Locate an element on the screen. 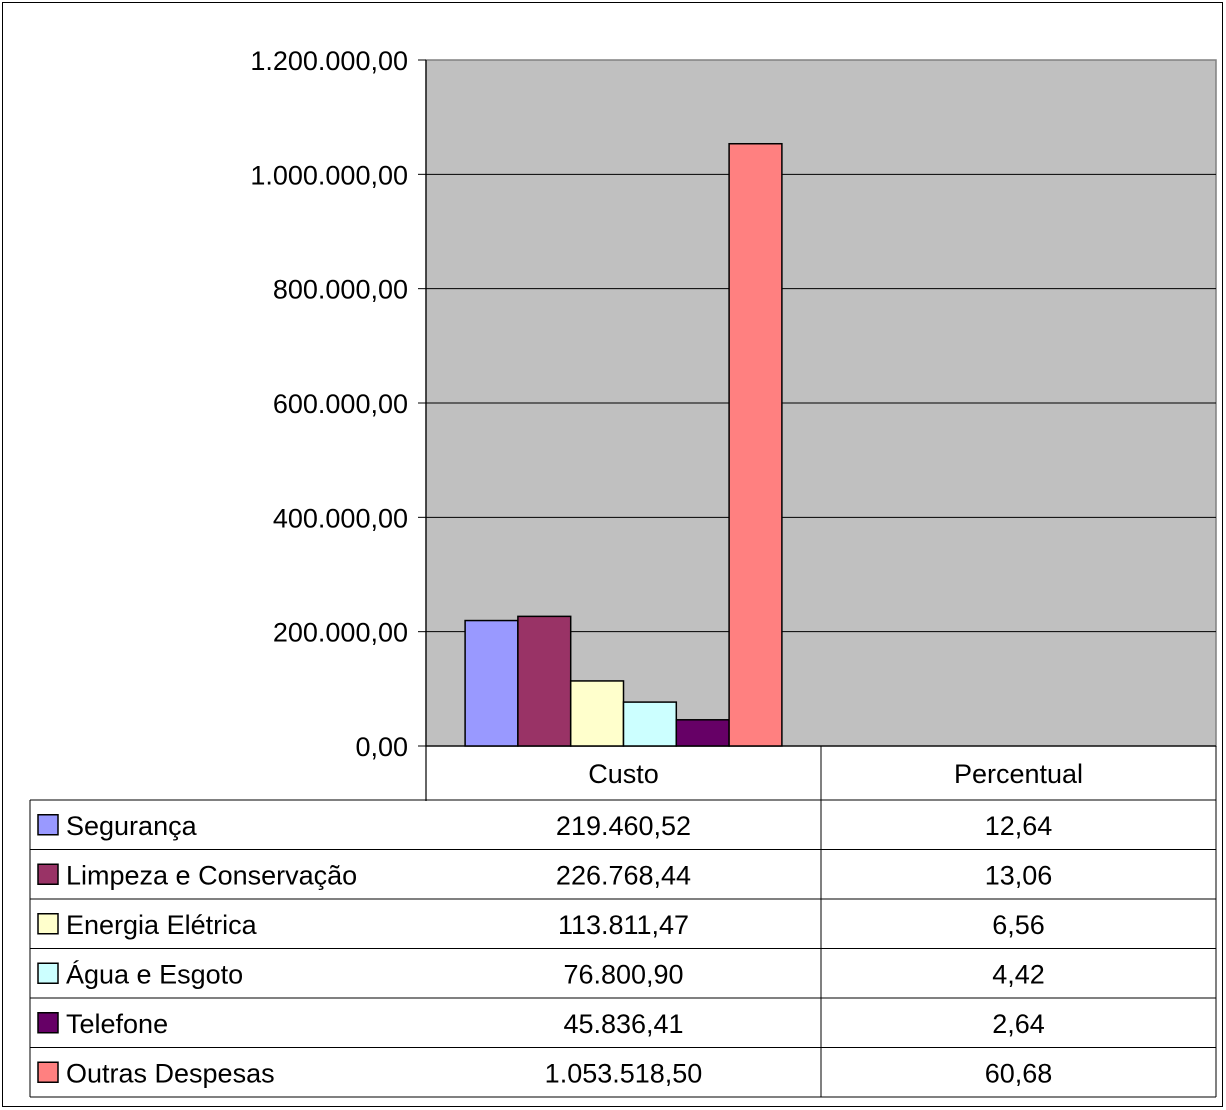 Image resolution: width=1226 pixels, height=1110 pixels. y-tick-label: 800.000,00 is located at coordinates (340, 290).